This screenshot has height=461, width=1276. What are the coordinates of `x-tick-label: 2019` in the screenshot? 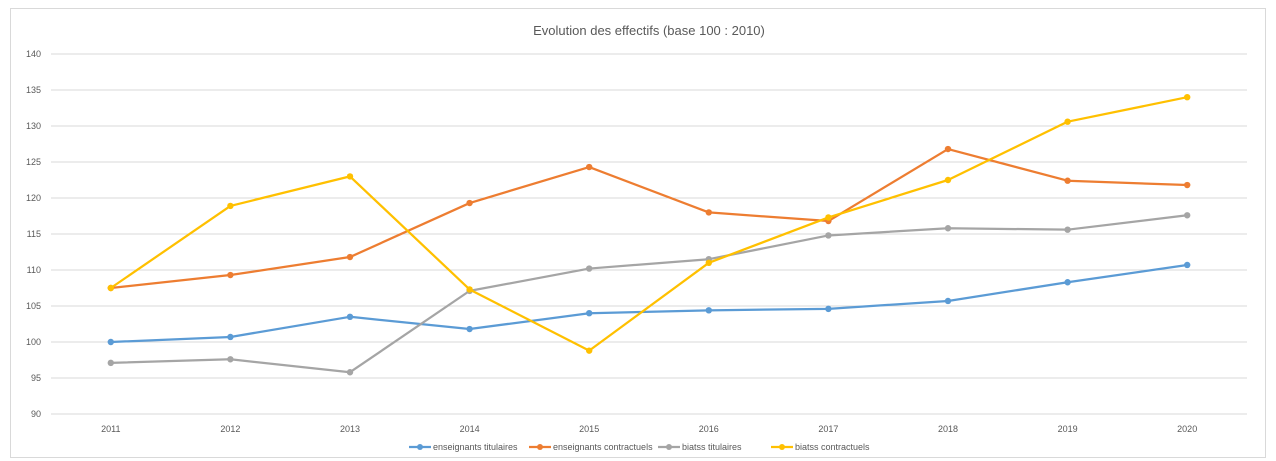 It's located at (1068, 429).